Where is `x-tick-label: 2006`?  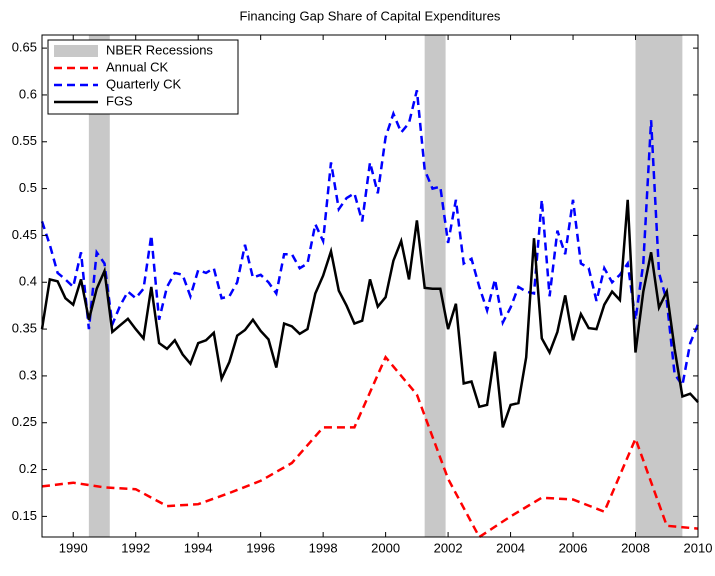 x-tick-label: 2006 is located at coordinates (573, 547).